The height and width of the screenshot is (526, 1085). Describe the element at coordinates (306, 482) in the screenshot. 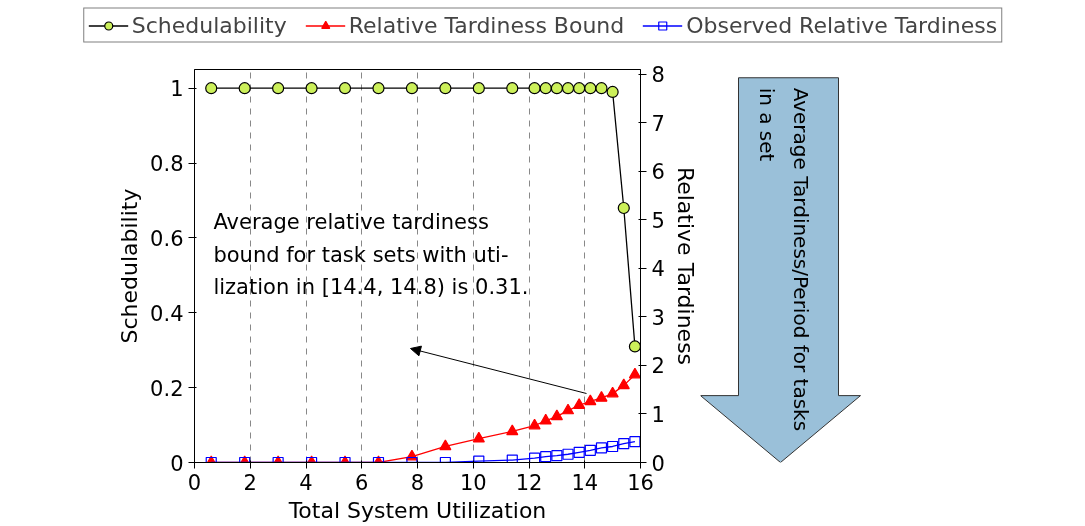

I see `x-tick-label: 4` at that location.